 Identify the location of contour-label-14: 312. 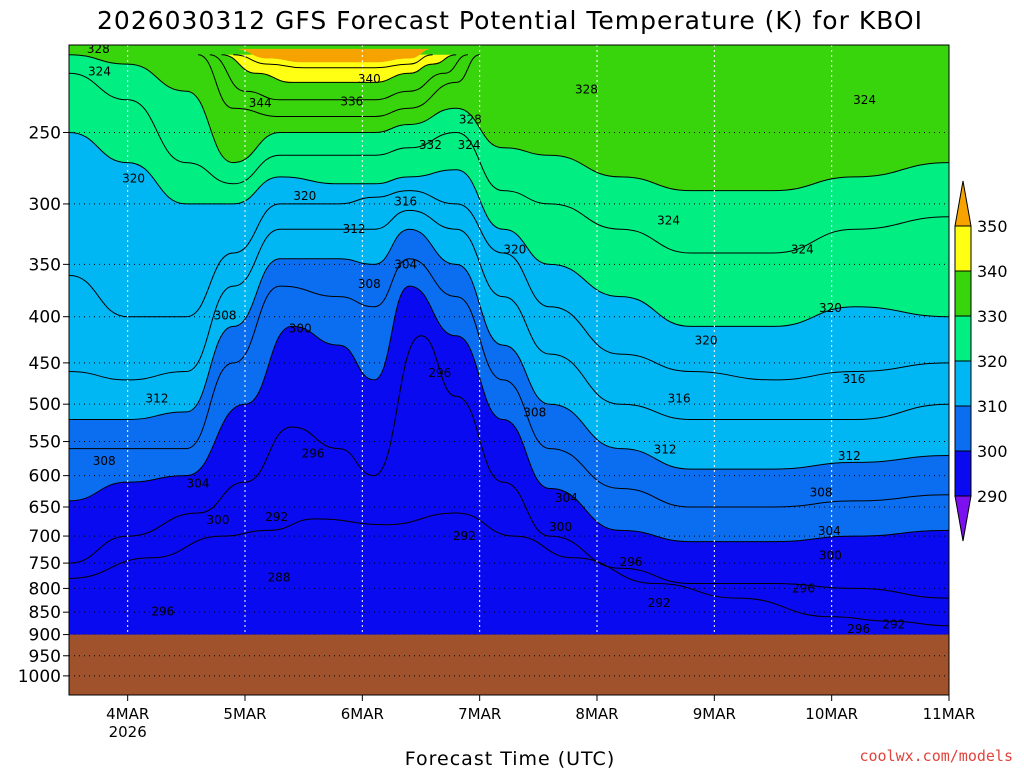
(354, 229).